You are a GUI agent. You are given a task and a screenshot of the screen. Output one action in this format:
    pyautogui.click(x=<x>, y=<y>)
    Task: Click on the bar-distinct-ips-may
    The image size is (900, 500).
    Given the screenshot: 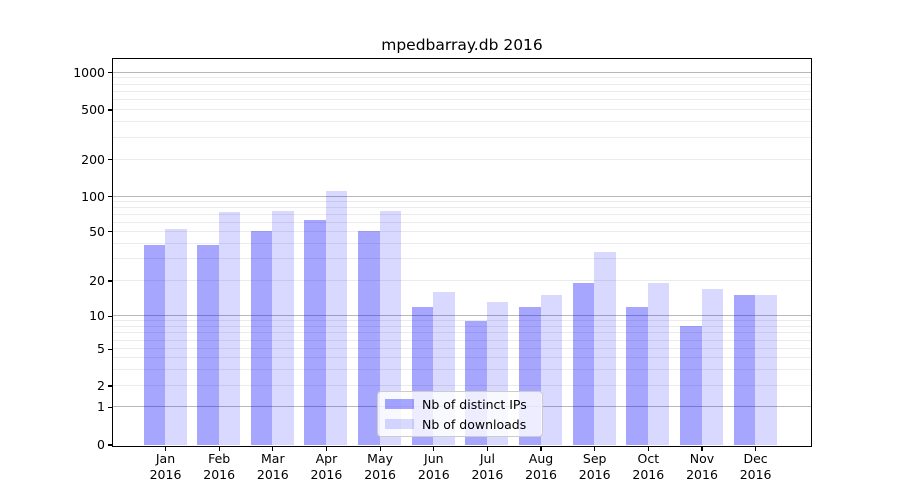 What is the action you would take?
    pyautogui.click(x=369, y=338)
    